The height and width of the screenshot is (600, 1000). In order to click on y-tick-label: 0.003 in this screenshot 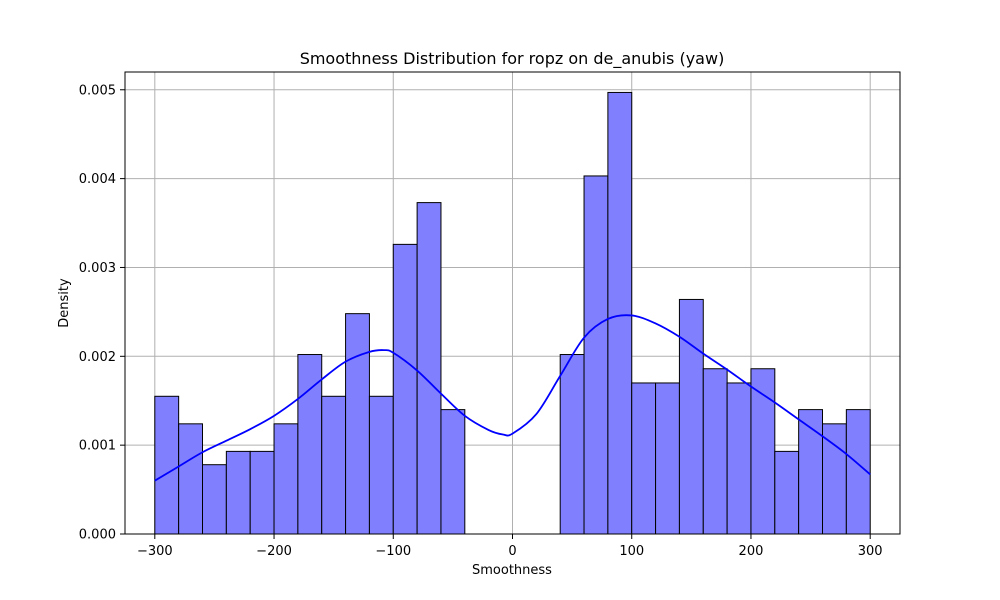, I will do `click(97, 268)`.